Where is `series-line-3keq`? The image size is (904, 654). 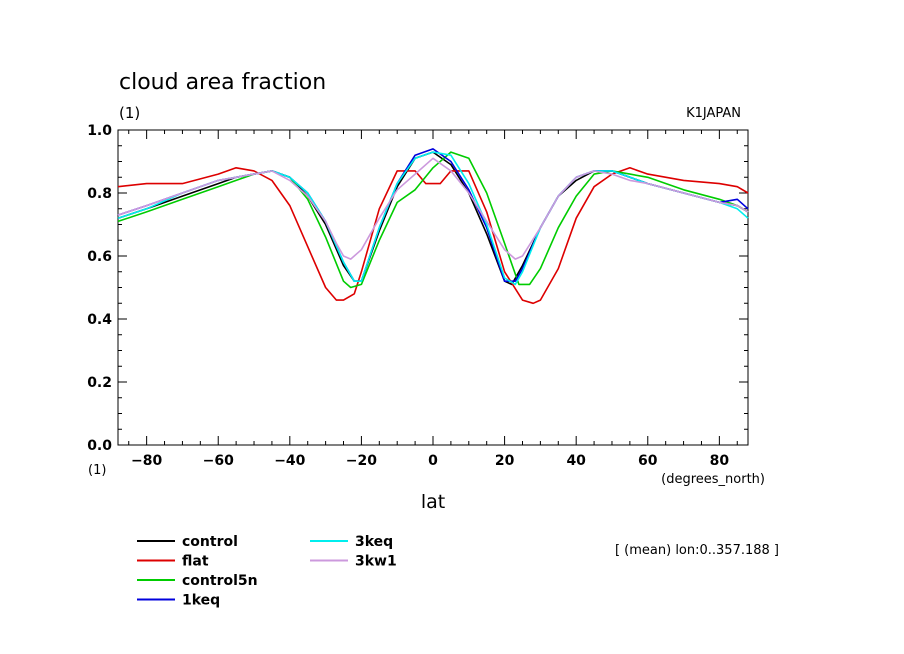
series-line-3keq is located at coordinates (433, 218).